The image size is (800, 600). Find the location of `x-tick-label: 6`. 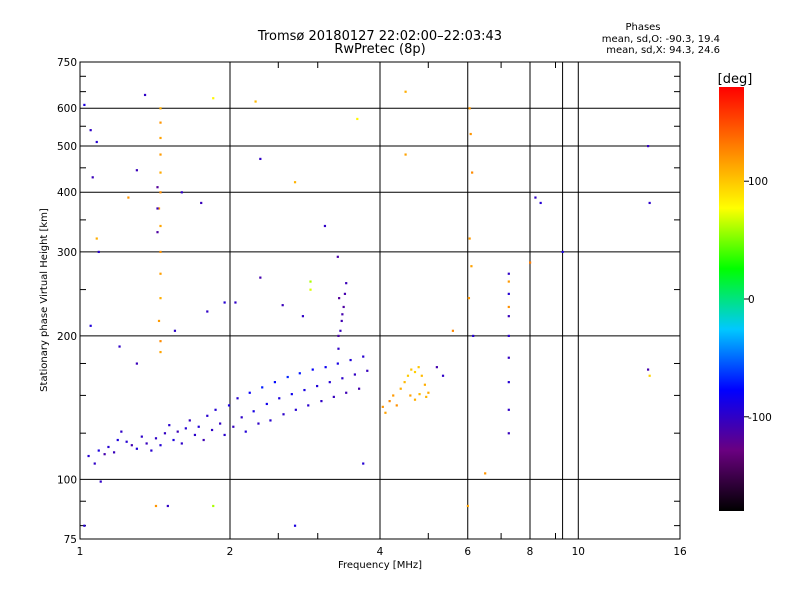

x-tick-label: 6 is located at coordinates (467, 552).